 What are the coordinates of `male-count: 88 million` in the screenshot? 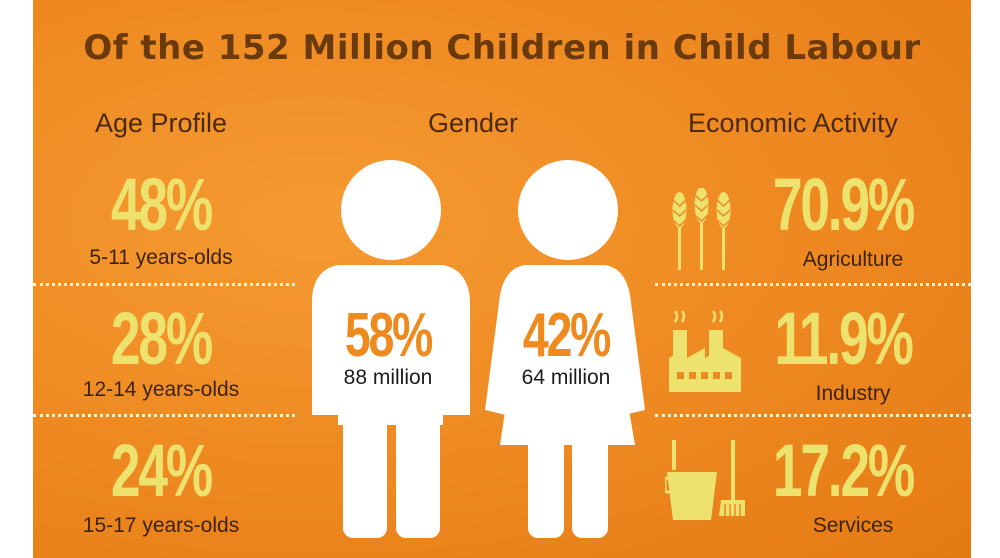 It's located at (388, 377).